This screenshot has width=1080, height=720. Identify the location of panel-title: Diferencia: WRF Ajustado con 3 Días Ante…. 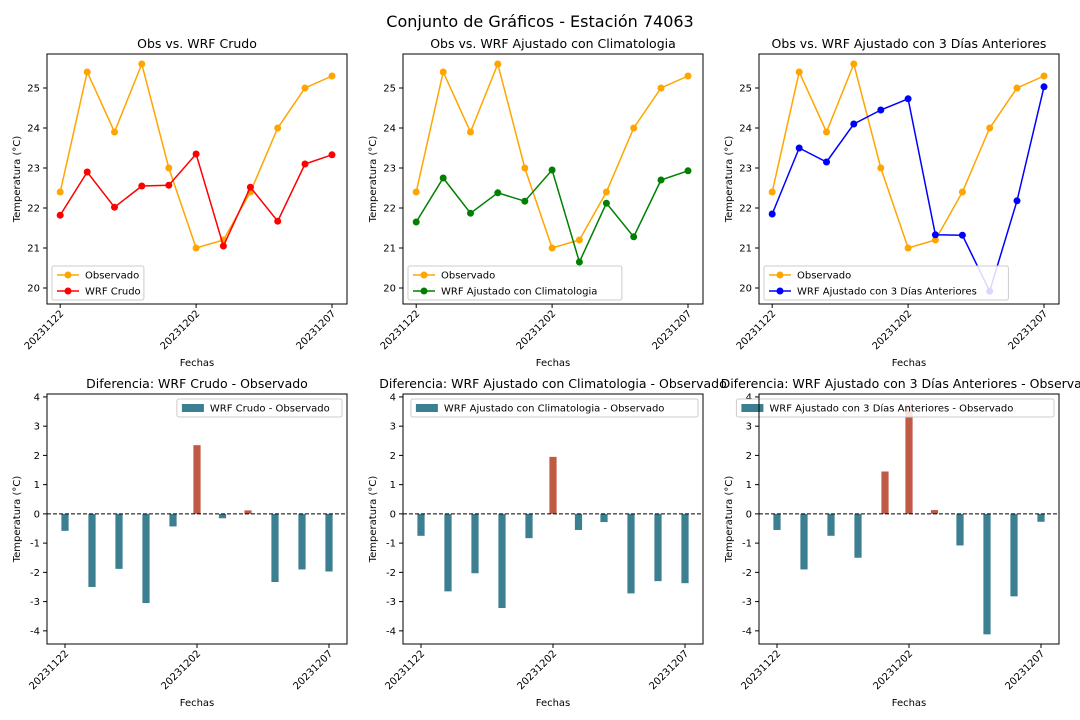
(900, 383).